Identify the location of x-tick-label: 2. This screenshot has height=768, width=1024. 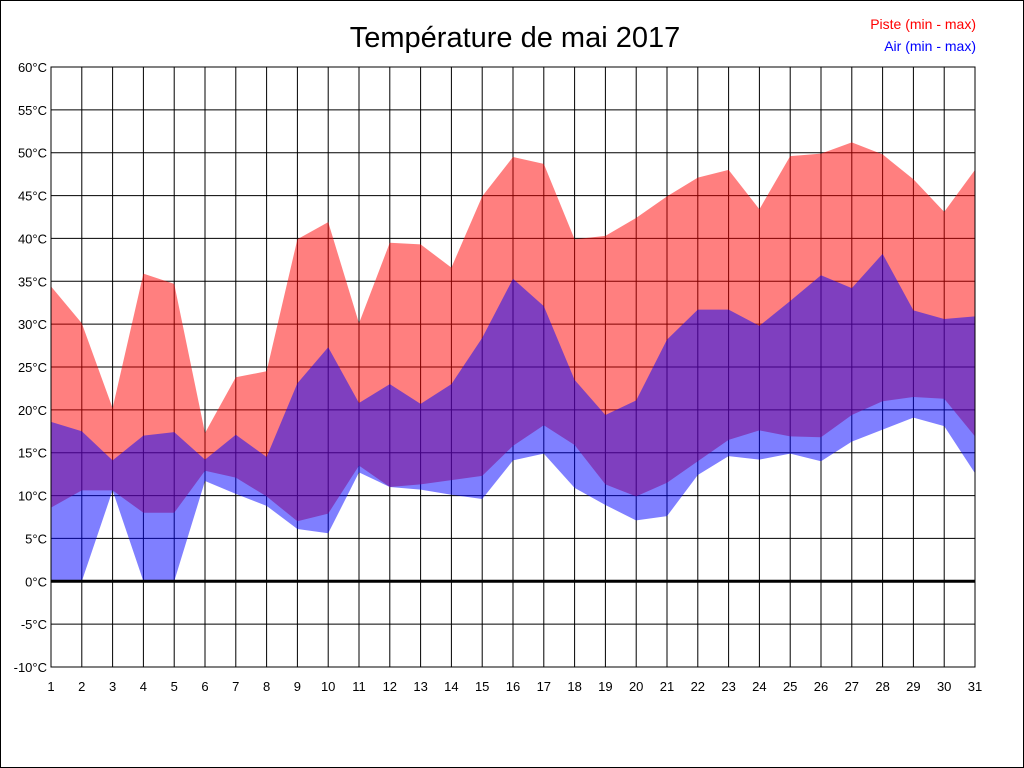
(81, 686).